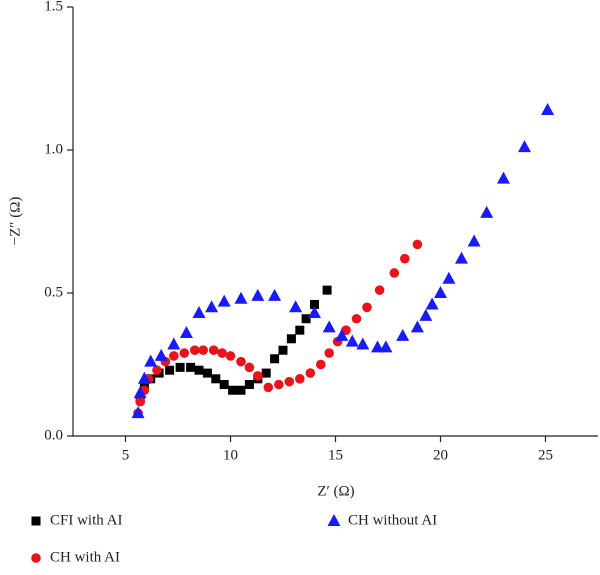 The width and height of the screenshot is (600, 575). Describe the element at coordinates (53, 435) in the screenshot. I see `y-tick-label: 0.0` at that location.